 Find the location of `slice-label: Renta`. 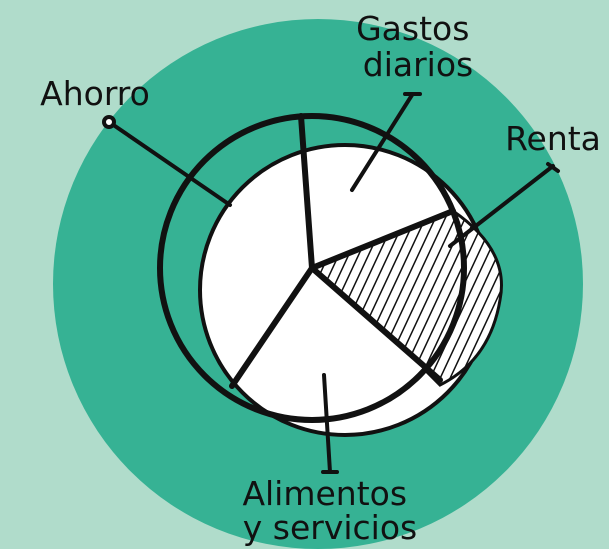

slice-label: Renta is located at coordinates (553, 138).